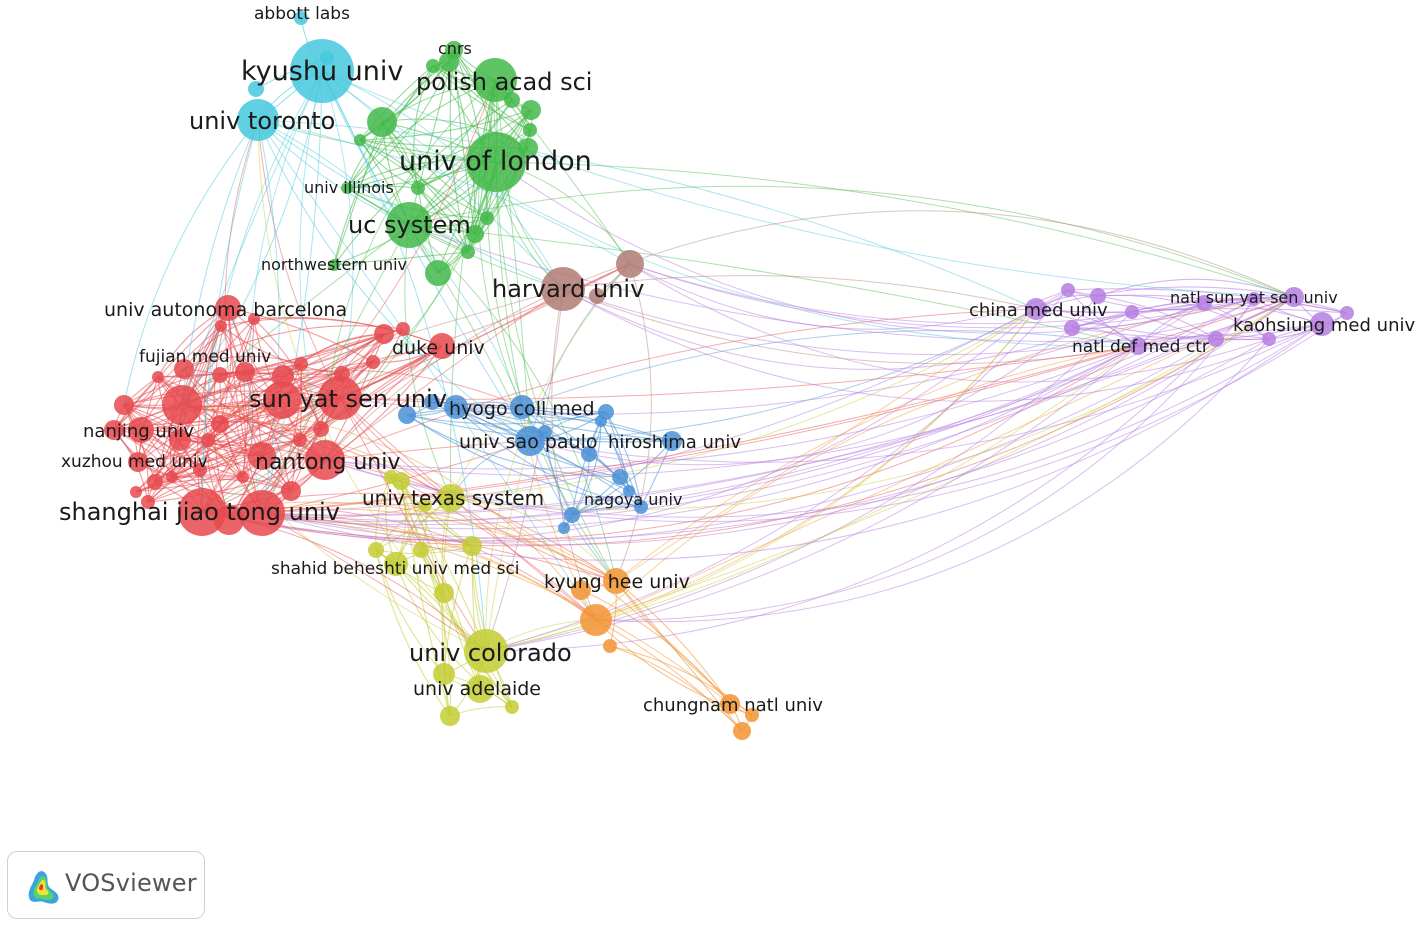 The height and width of the screenshot is (928, 1418). I want to click on node-label-natl-sun-yat-sen-univ: natl sun yat sen univ, so click(1254, 297).